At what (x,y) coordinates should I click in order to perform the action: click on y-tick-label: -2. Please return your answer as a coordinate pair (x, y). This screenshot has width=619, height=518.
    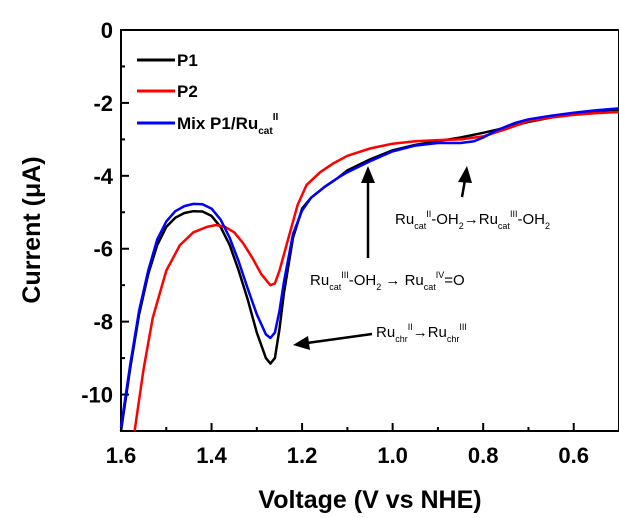
    Looking at the image, I should click on (103, 103).